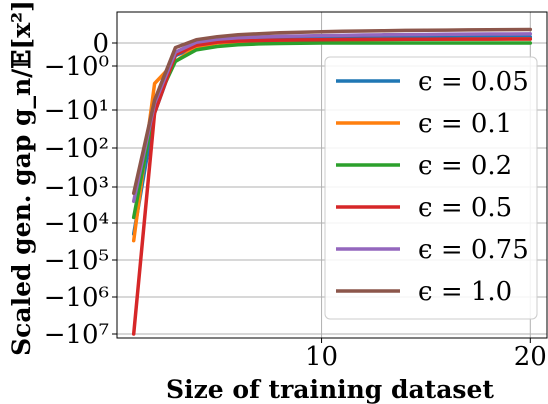 This screenshot has height=404, width=548. I want to click on x-tick-label: 20, so click(530, 357).